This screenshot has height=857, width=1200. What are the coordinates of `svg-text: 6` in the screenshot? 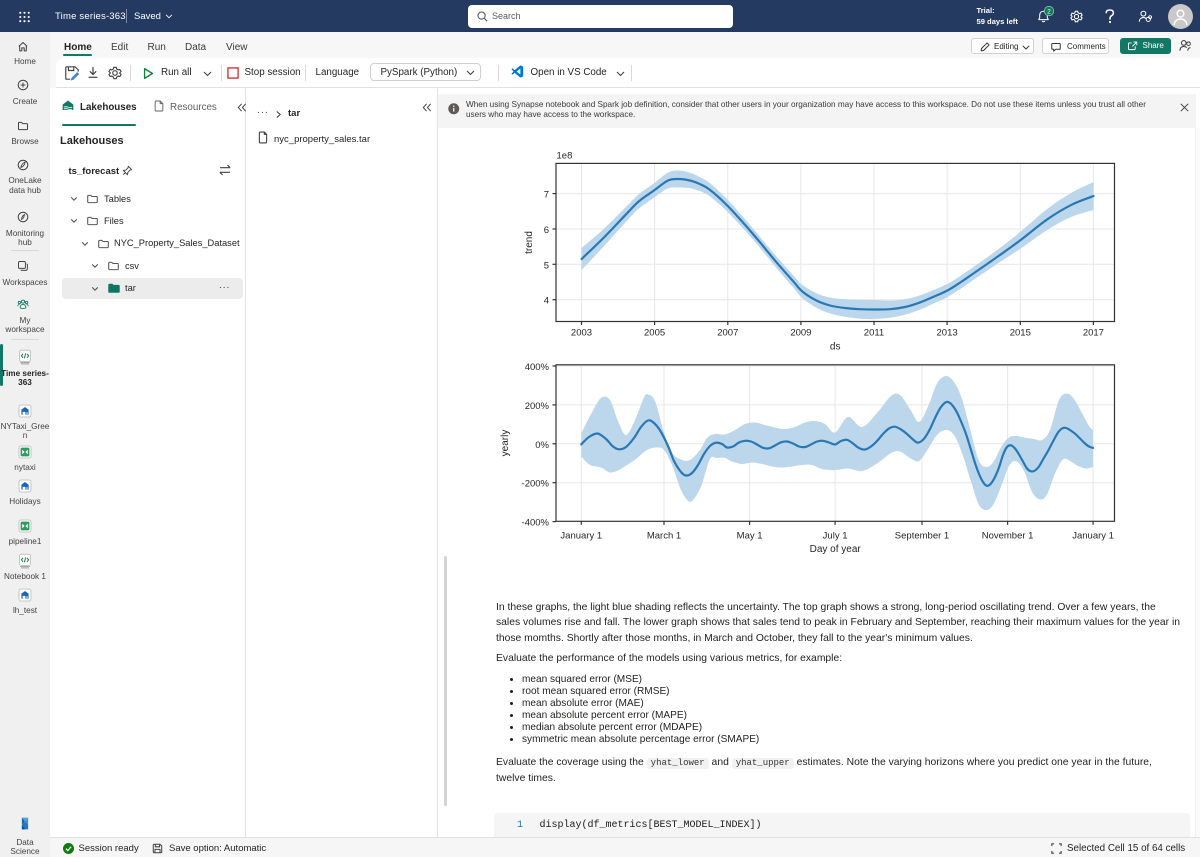 It's located at (546, 230).